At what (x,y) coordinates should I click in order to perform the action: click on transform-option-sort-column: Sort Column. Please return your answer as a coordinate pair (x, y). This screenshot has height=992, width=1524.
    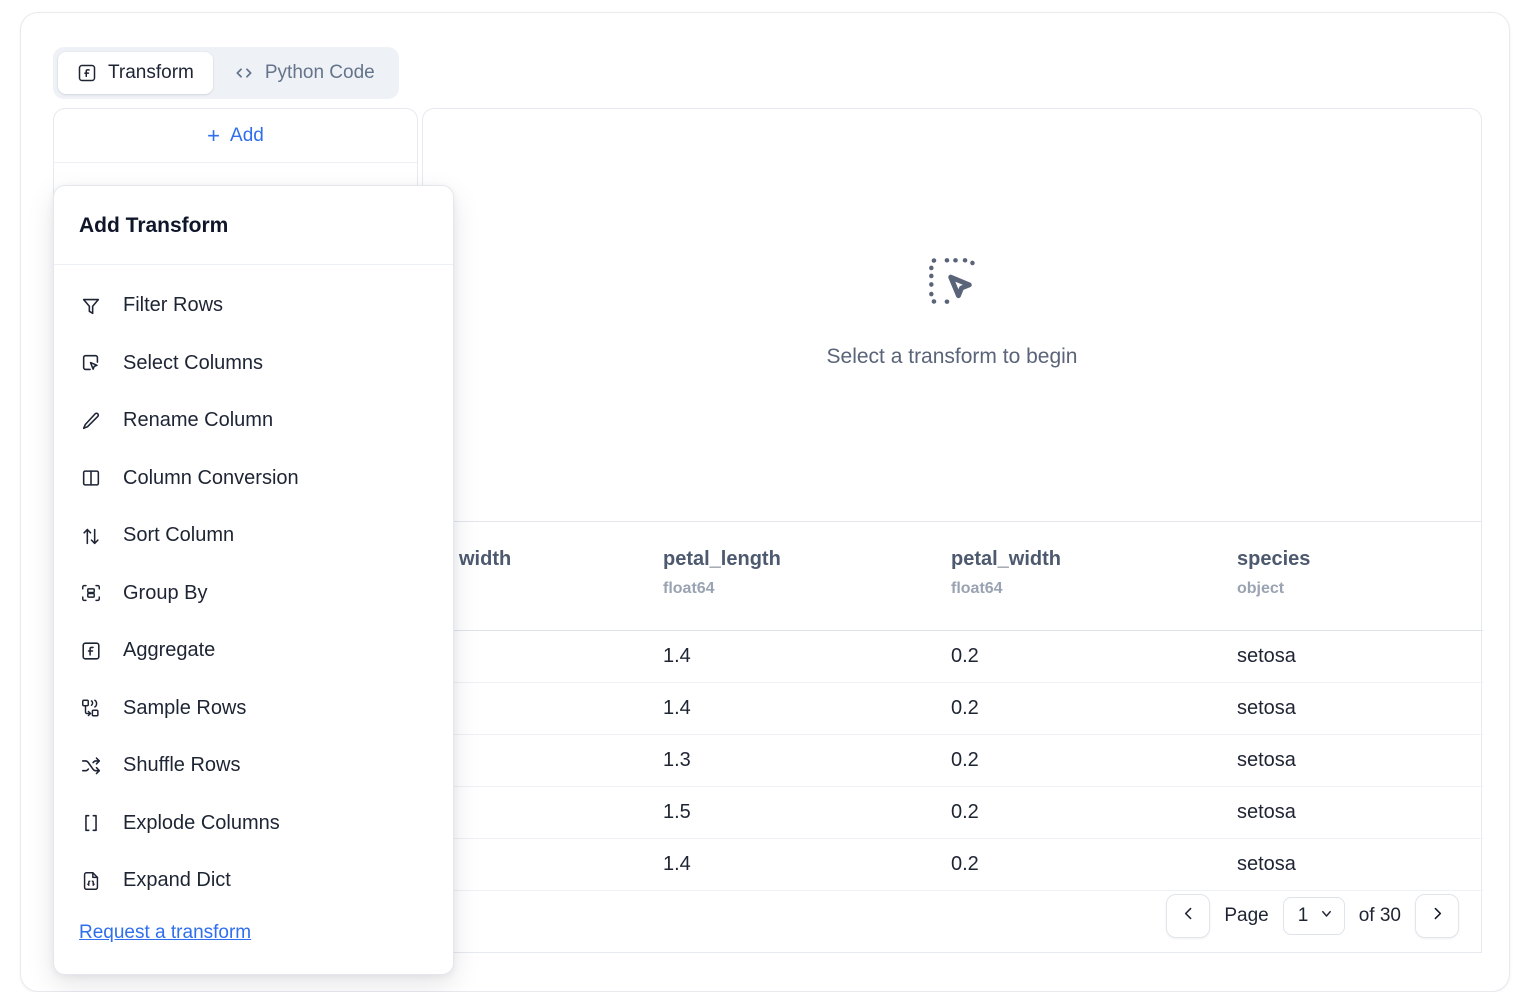
    Looking at the image, I should click on (253, 536).